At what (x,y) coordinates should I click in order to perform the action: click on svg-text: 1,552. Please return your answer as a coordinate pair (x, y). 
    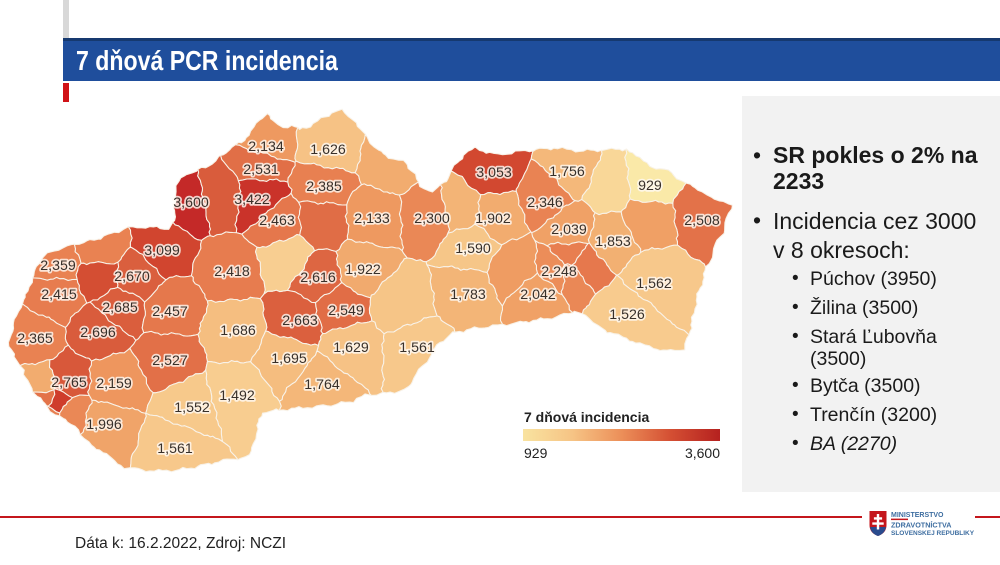
    Looking at the image, I should click on (192, 408).